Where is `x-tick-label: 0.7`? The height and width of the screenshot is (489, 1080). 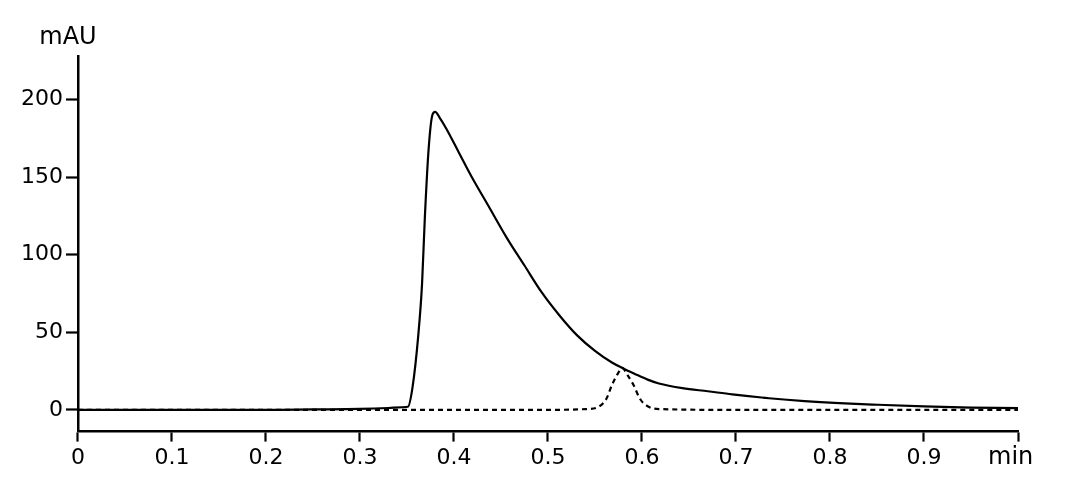
x-tick-label: 0.7 is located at coordinates (736, 456).